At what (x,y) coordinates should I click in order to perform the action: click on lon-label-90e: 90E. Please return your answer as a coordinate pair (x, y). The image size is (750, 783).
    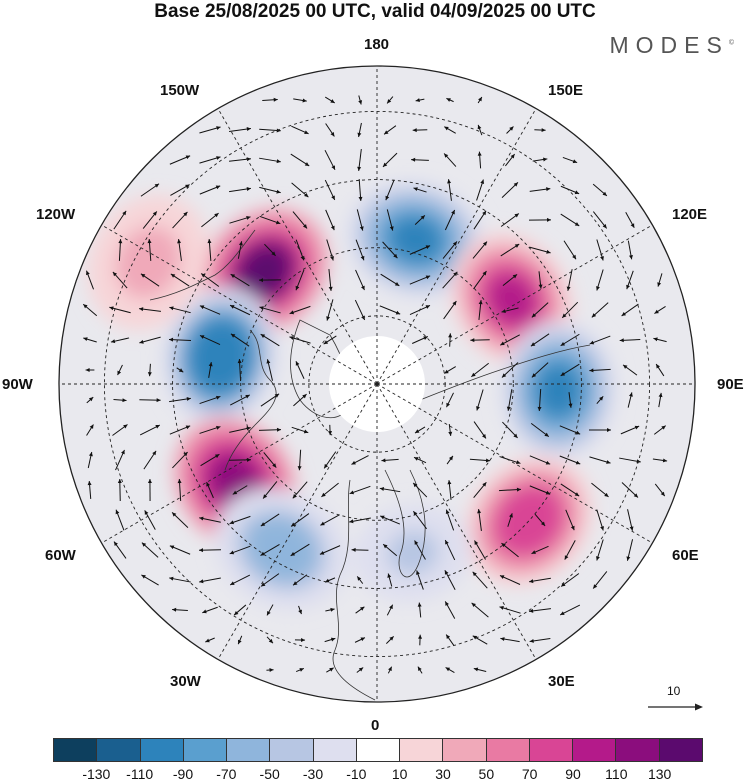
    Looking at the image, I should click on (730, 384).